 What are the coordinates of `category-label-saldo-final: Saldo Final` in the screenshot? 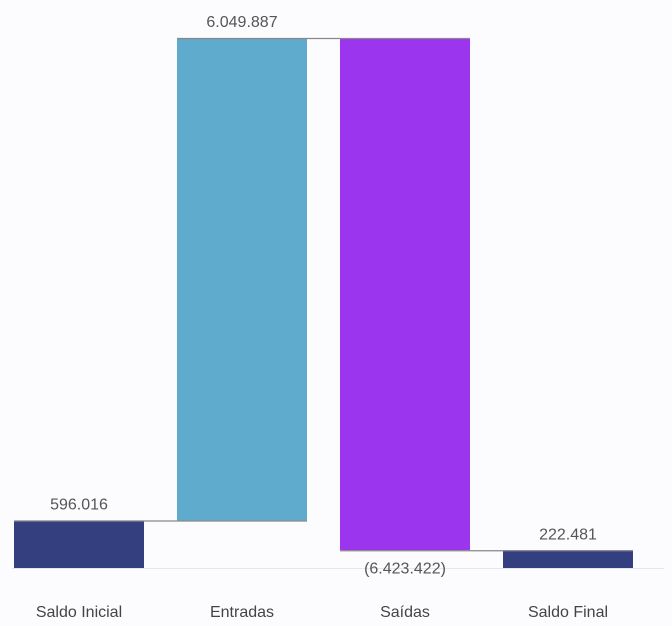 It's located at (568, 612).